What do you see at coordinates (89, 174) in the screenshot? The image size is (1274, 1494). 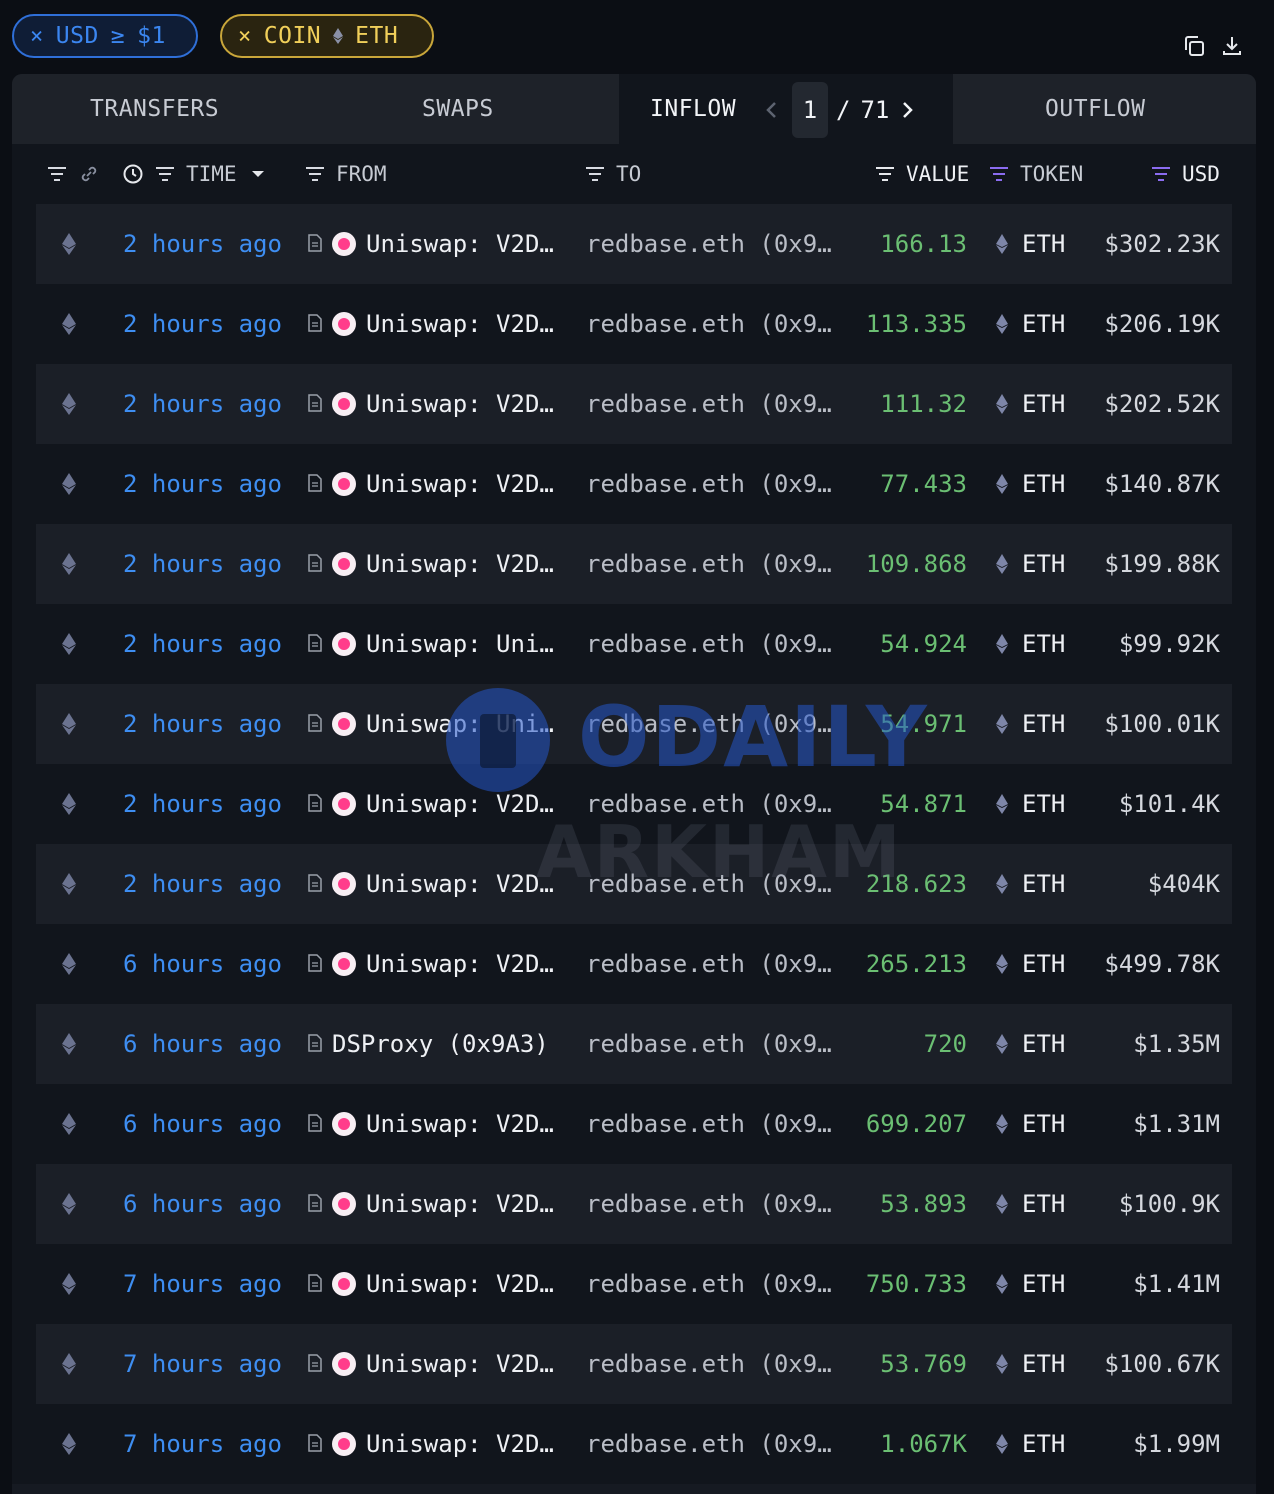 I see `link-icon` at bounding box center [89, 174].